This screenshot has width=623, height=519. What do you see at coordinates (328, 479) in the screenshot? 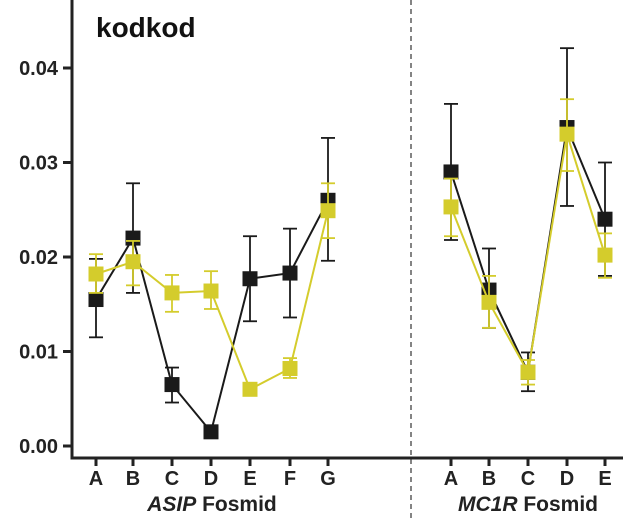
I see `category-label: G` at bounding box center [328, 479].